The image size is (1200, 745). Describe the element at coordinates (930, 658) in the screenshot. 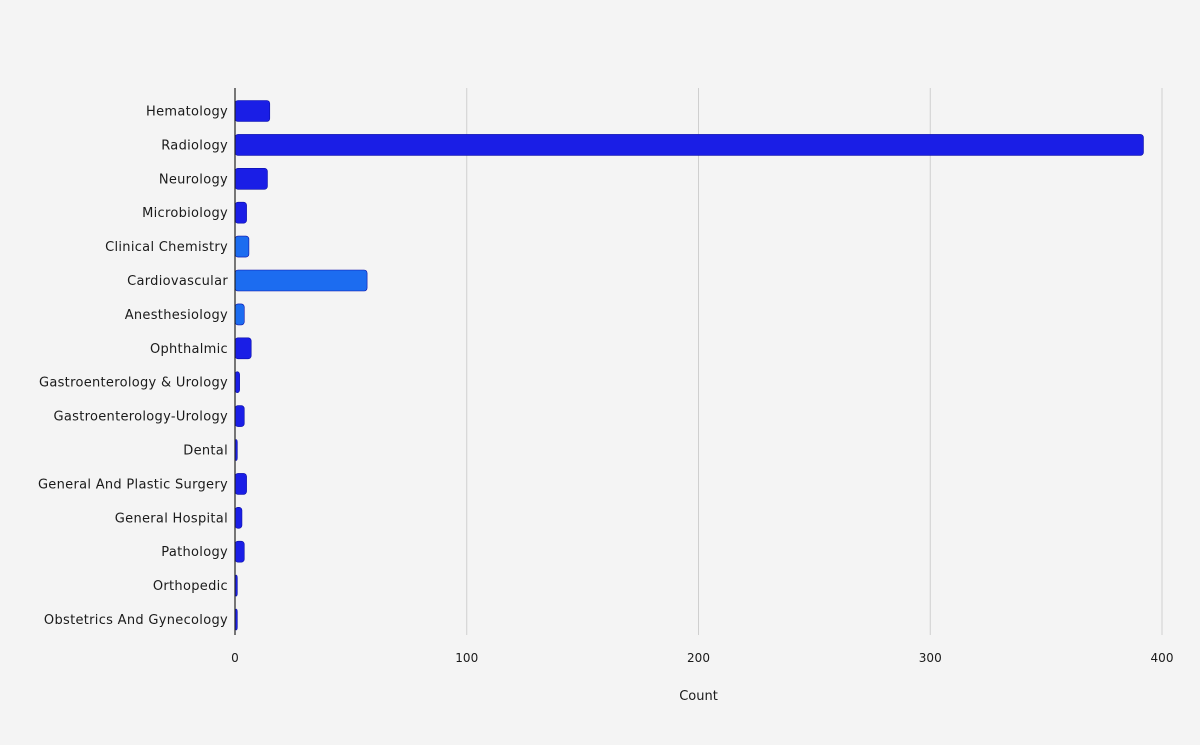

I see `x-tick-label: 300` at that location.